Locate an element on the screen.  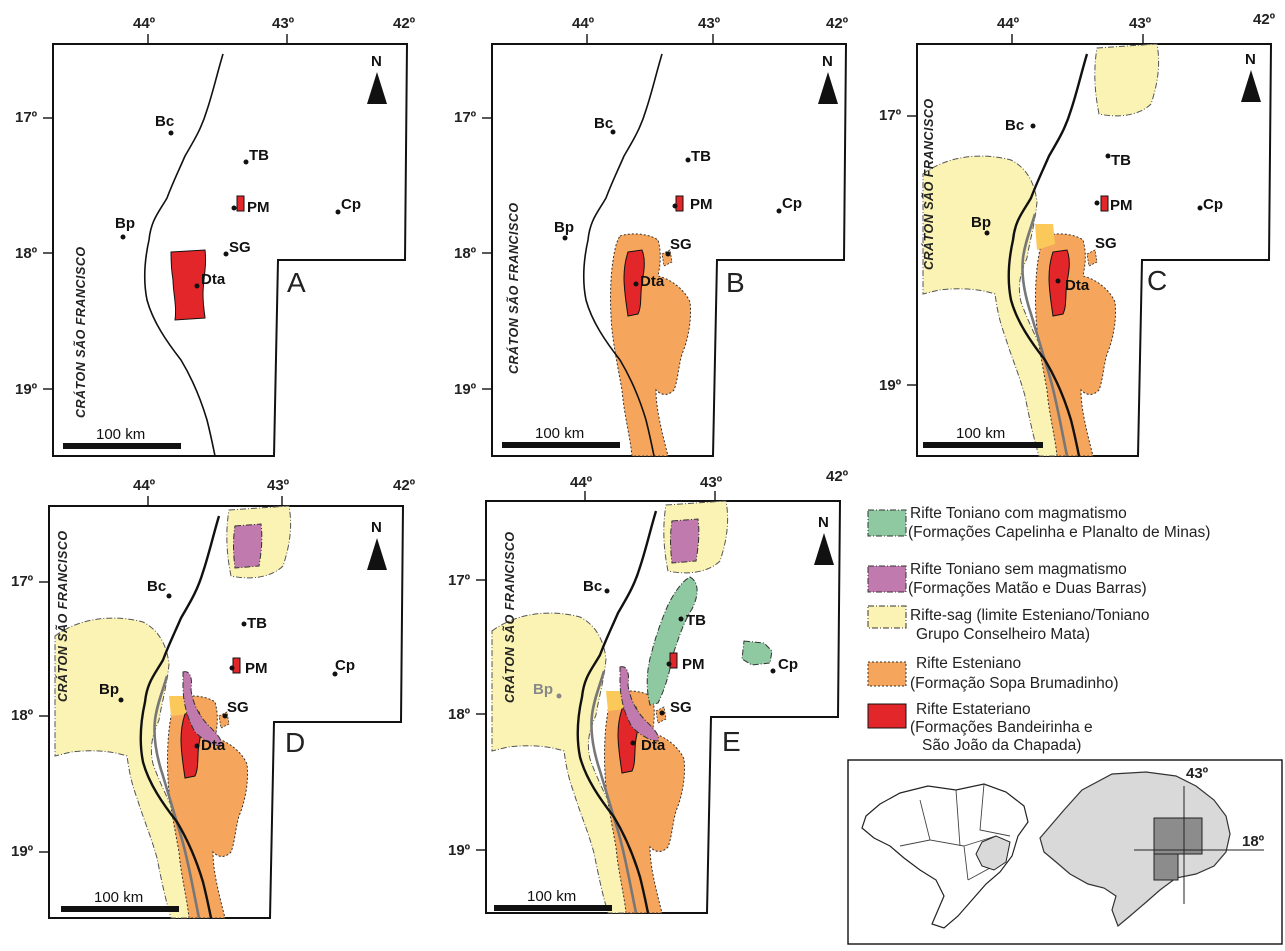
panel-letter-e: E is located at coordinates (731, 741).